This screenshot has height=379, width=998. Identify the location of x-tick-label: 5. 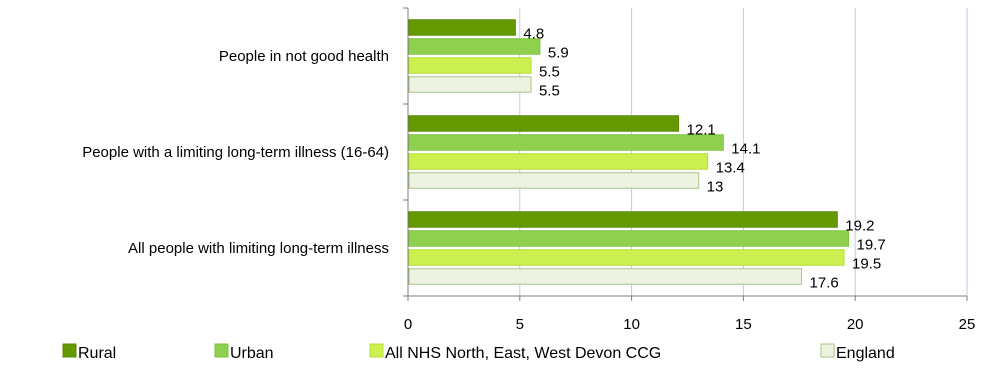
(520, 324).